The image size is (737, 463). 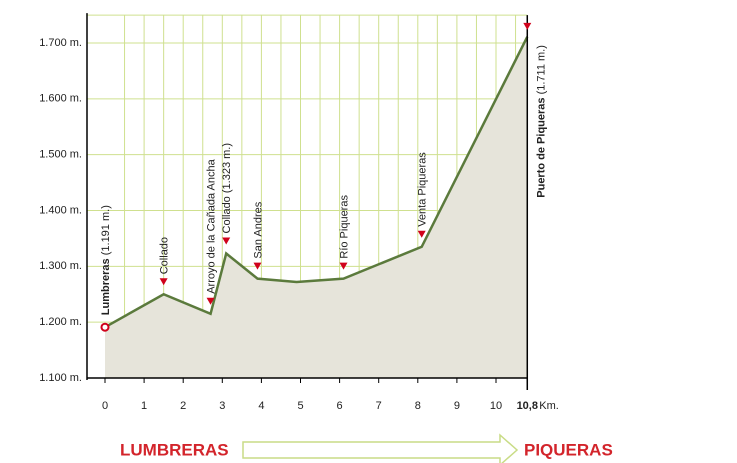 I want to click on point-label: Venta Piqueras, so click(x=423, y=189).